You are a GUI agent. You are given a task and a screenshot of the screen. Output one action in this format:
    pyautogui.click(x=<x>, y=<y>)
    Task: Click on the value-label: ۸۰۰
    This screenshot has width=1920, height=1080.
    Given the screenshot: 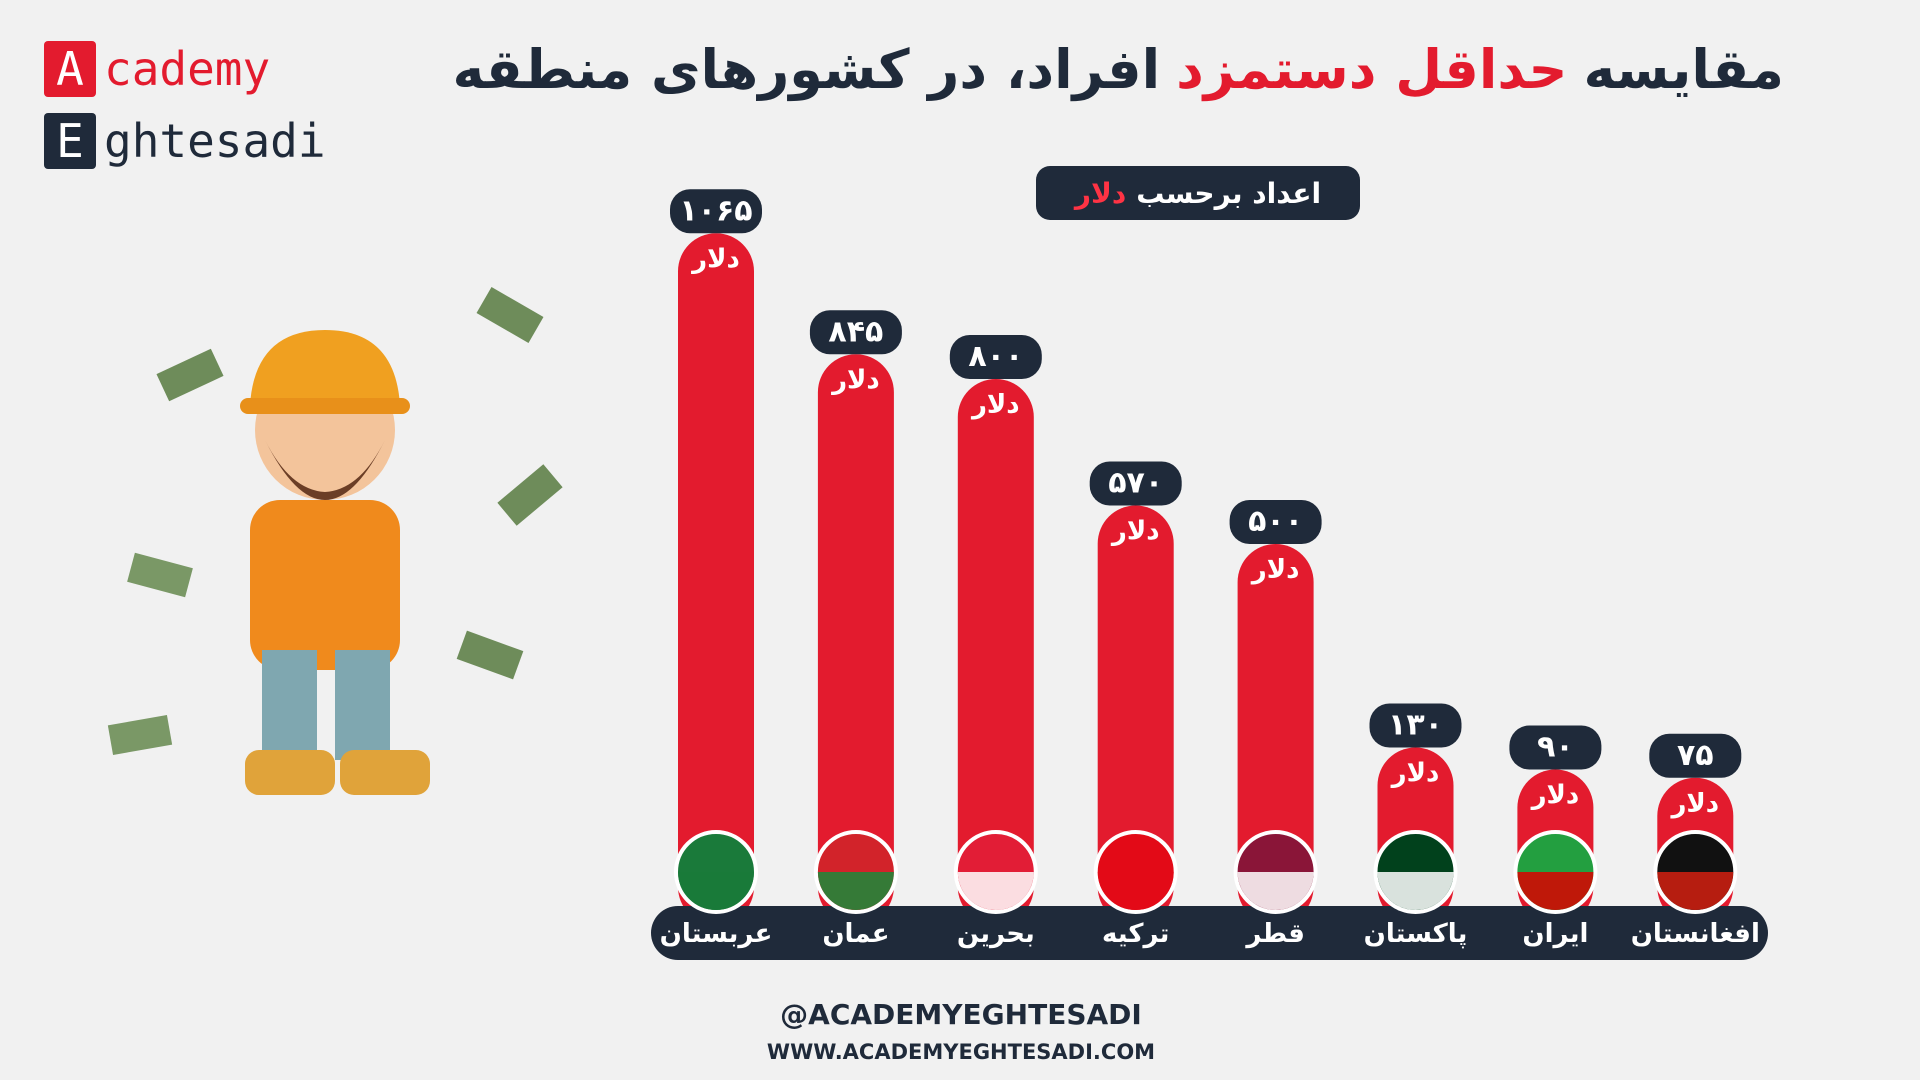 What is the action you would take?
    pyautogui.click(x=995, y=356)
    